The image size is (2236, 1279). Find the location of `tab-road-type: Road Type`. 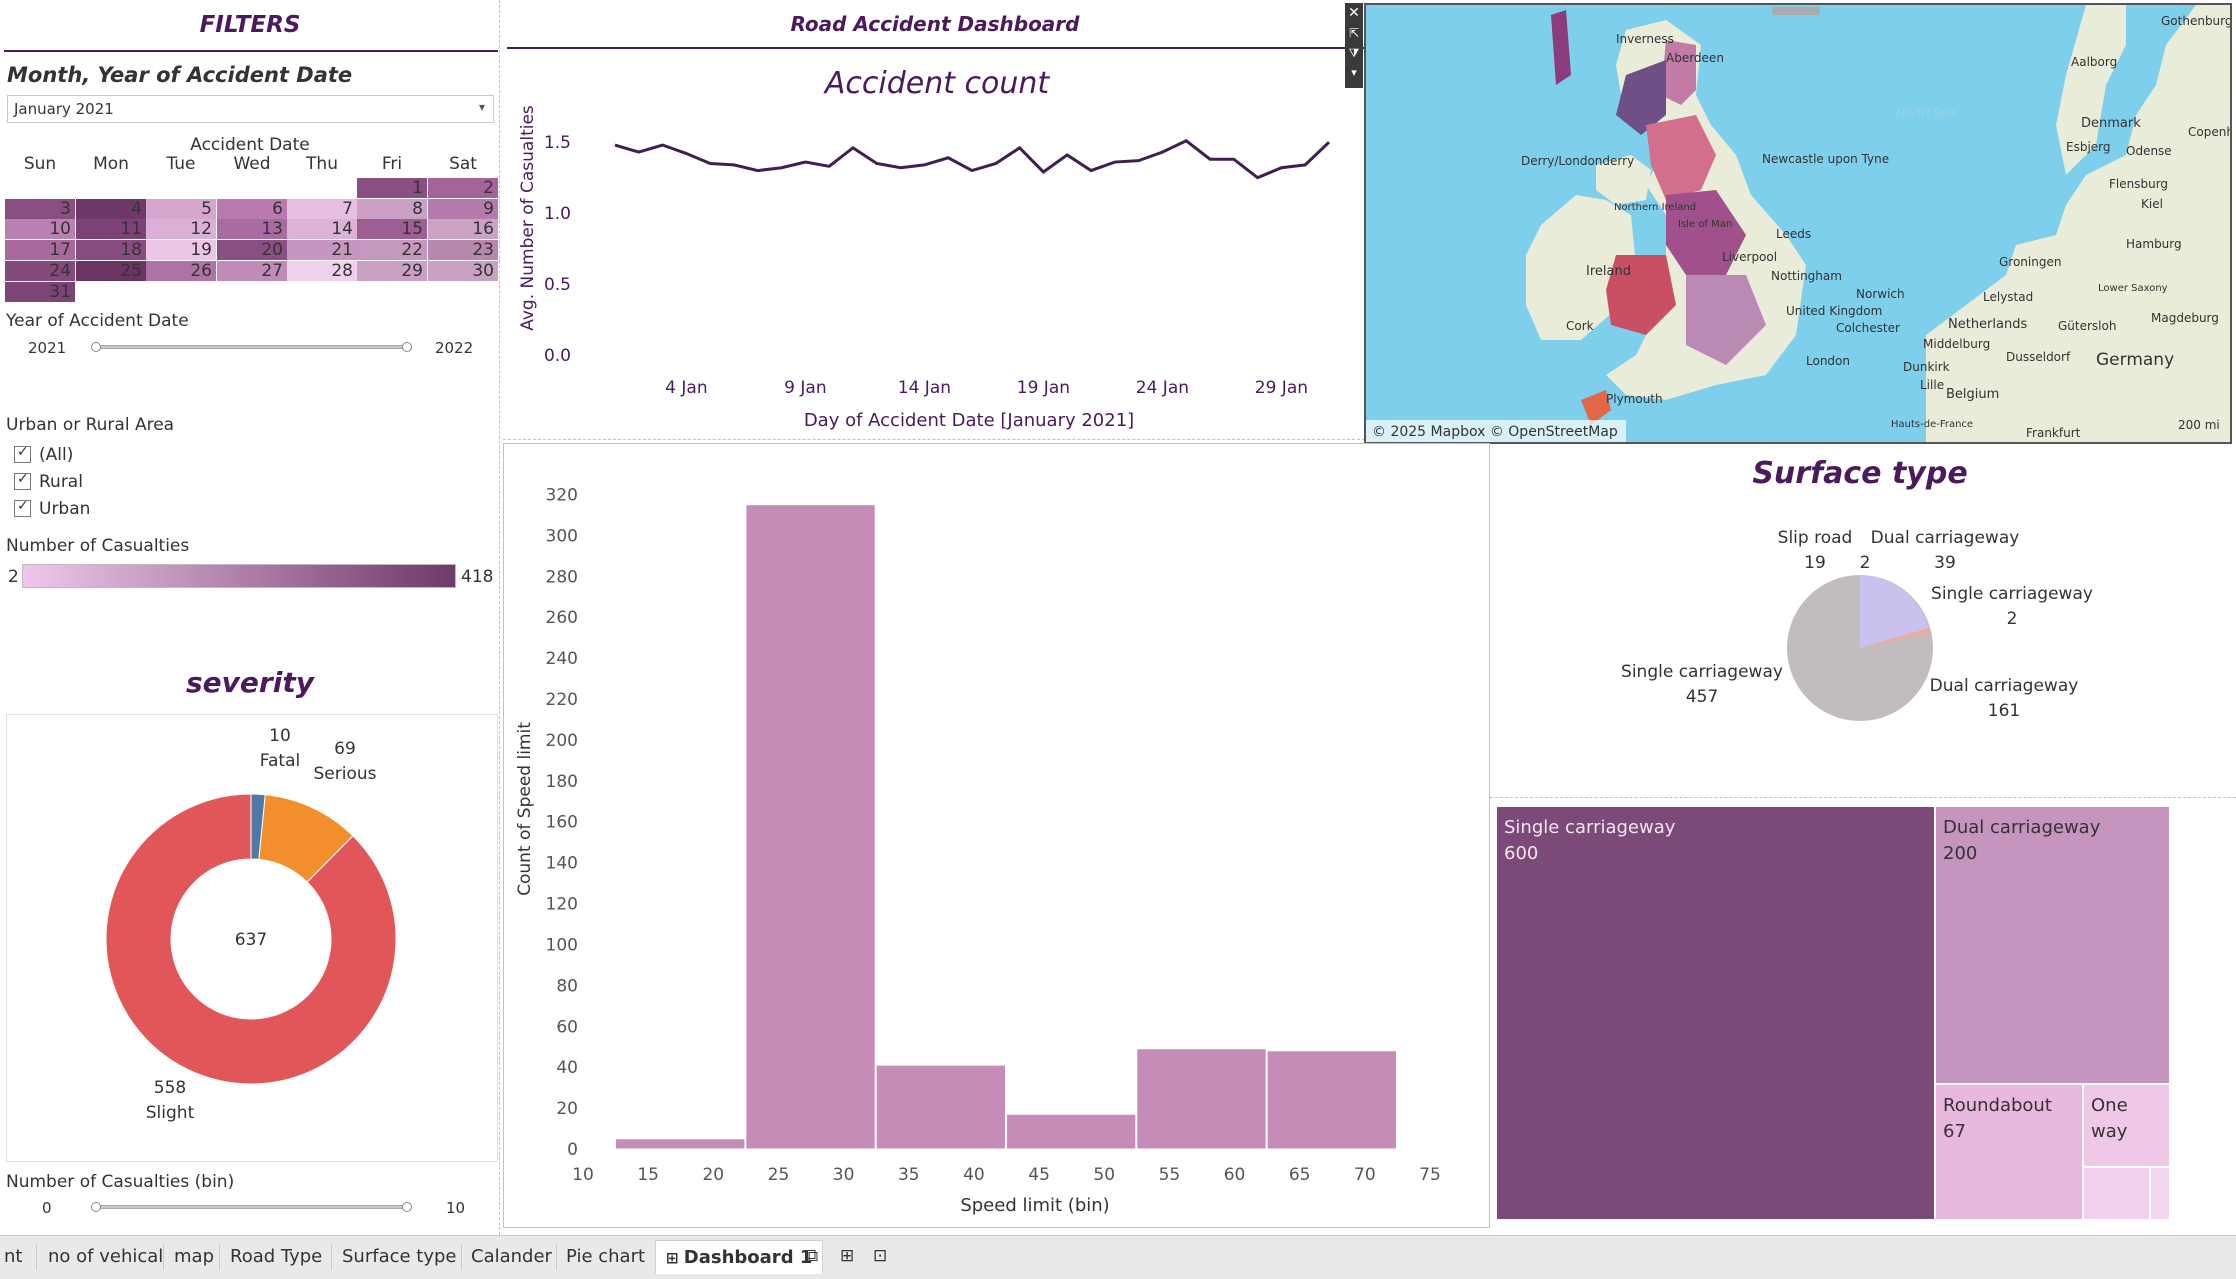

tab-road-type: Road Type is located at coordinates (276, 1256).